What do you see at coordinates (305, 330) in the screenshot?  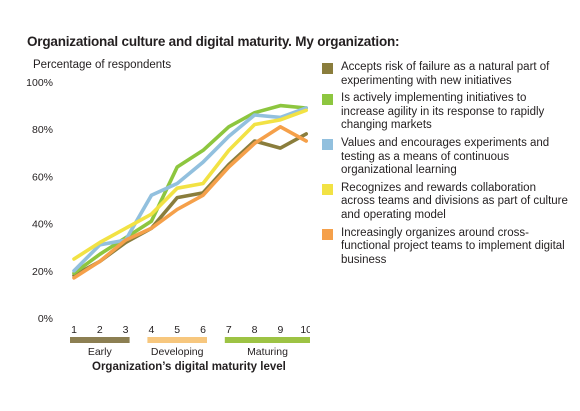 I see `x-tick-label: 10` at bounding box center [305, 330].